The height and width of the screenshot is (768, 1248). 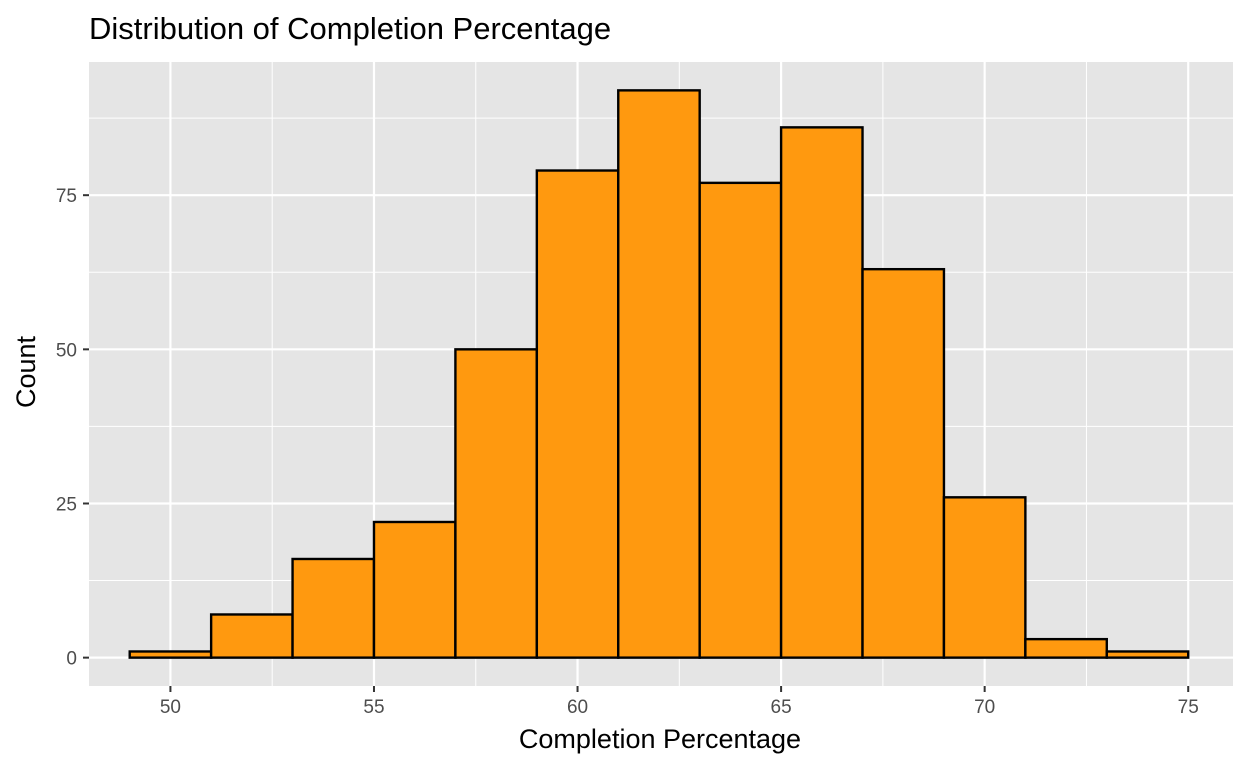 What do you see at coordinates (66, 196) in the screenshot?
I see `y-tick-label: 75` at bounding box center [66, 196].